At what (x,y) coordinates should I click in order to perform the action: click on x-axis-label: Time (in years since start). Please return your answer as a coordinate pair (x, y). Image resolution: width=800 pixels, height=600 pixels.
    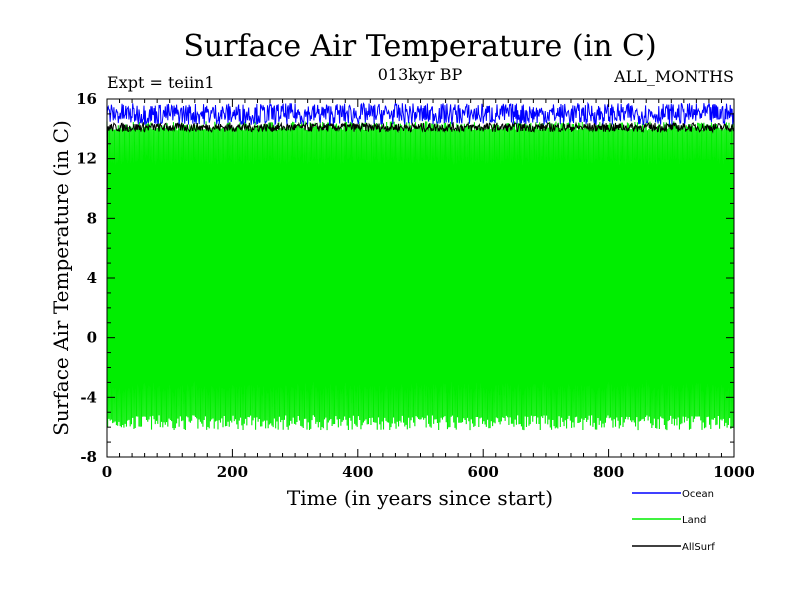
    Looking at the image, I should click on (420, 498).